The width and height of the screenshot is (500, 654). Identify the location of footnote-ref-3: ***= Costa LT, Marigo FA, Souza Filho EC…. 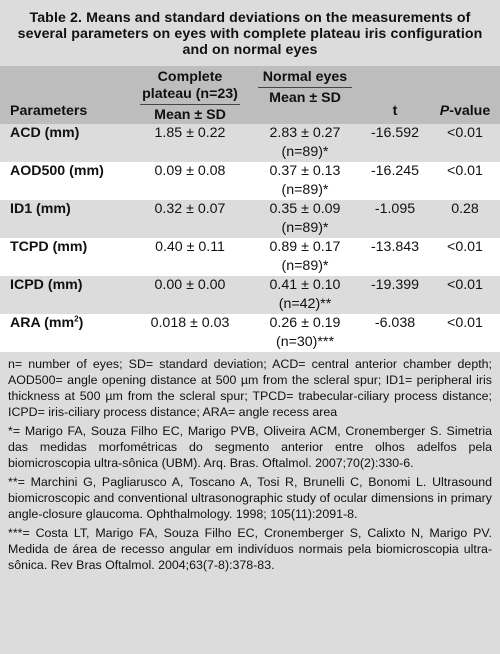
(250, 549).